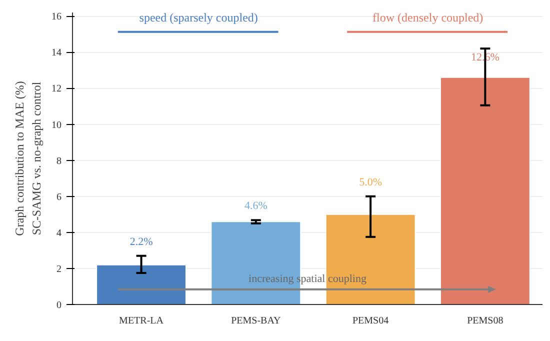  I want to click on annotation: speed (sparsely coupled), so click(198, 17).